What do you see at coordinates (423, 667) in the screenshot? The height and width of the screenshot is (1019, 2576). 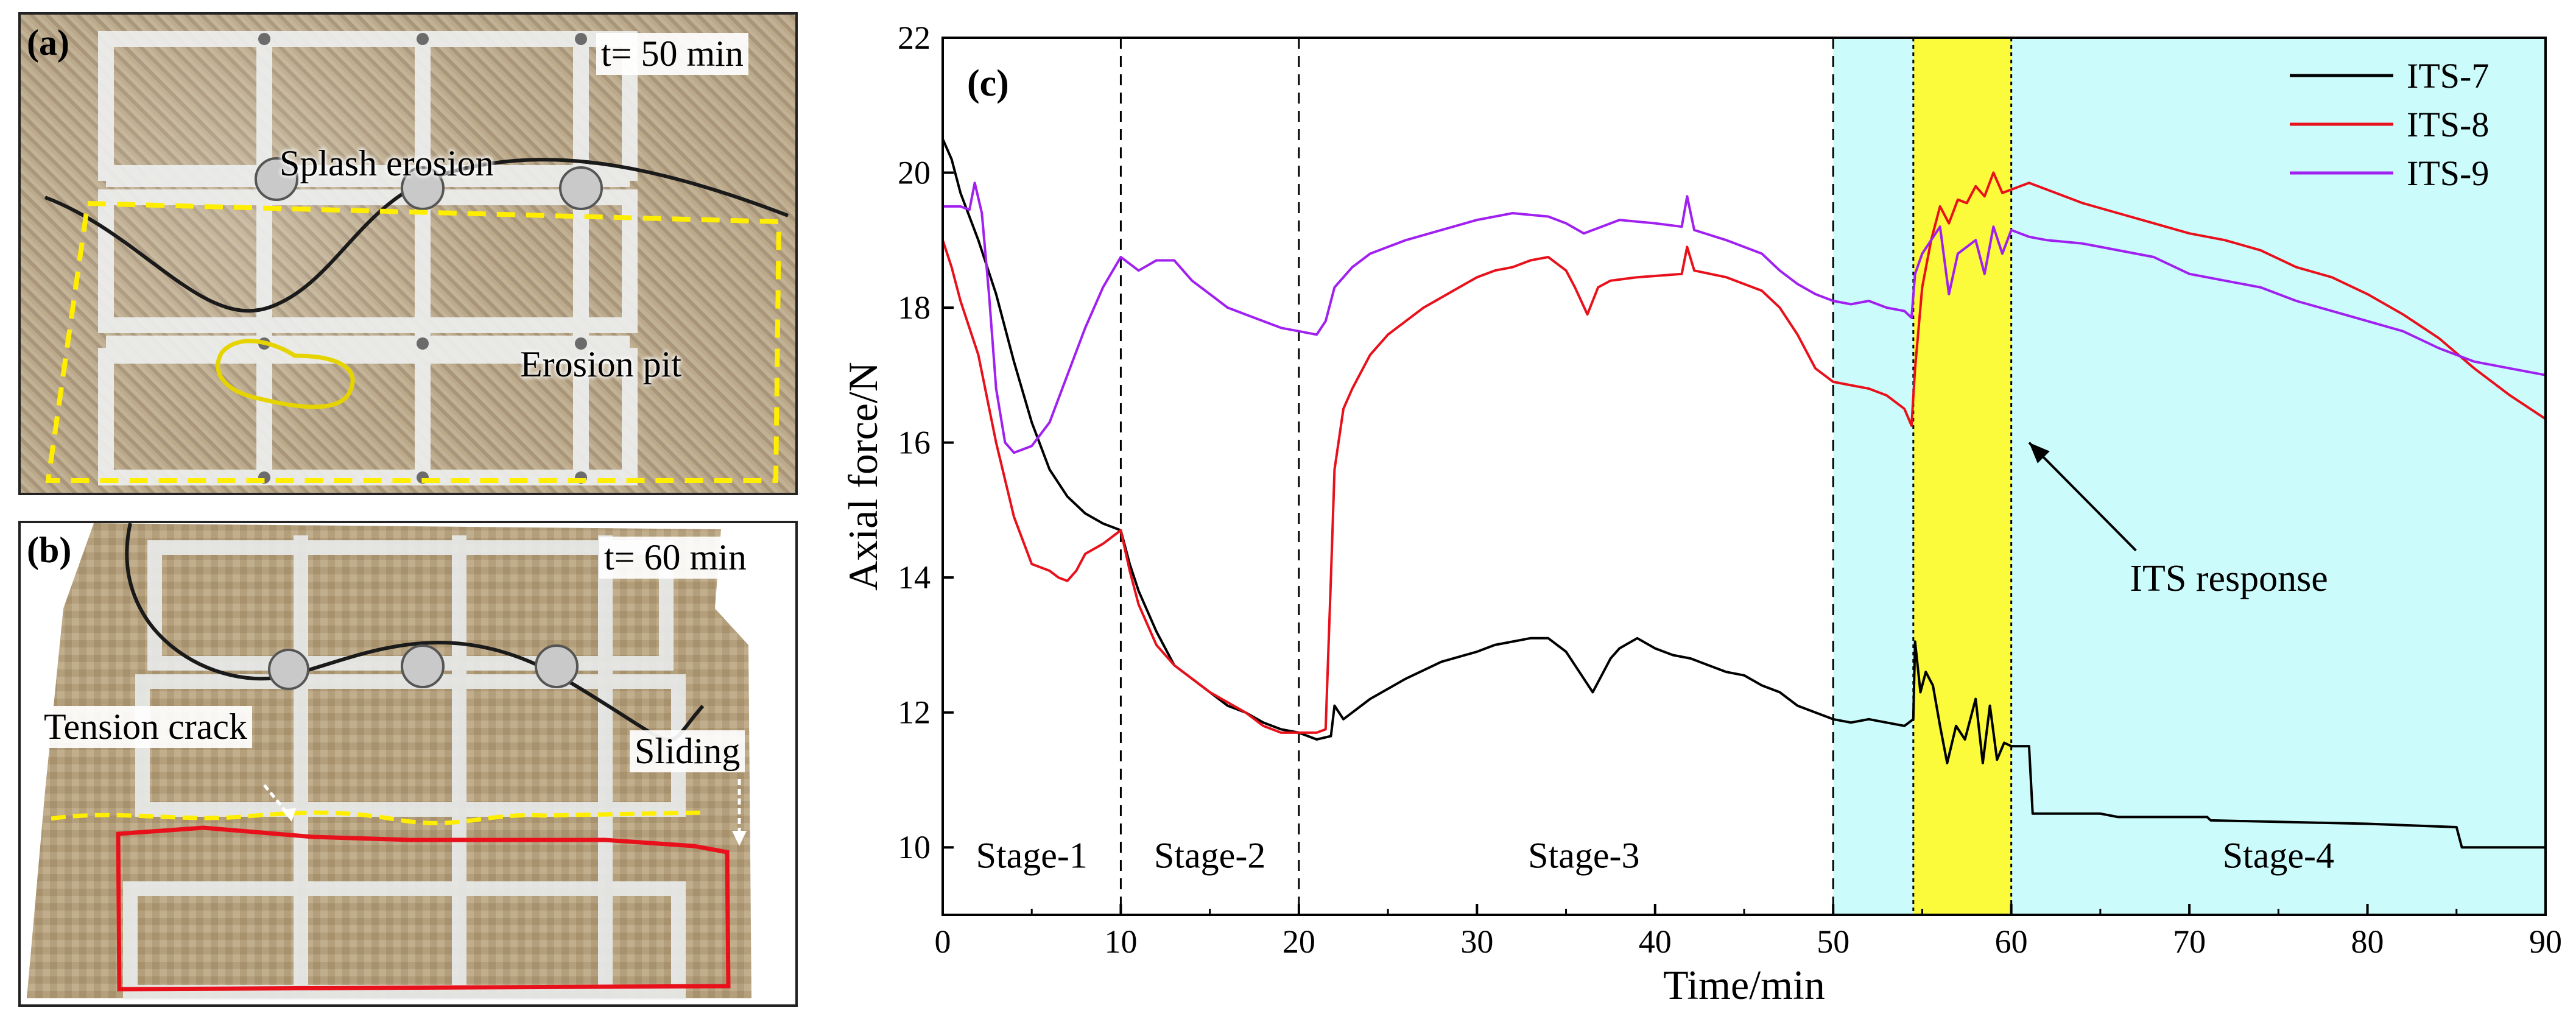 I see `sensor-group-b` at bounding box center [423, 667].